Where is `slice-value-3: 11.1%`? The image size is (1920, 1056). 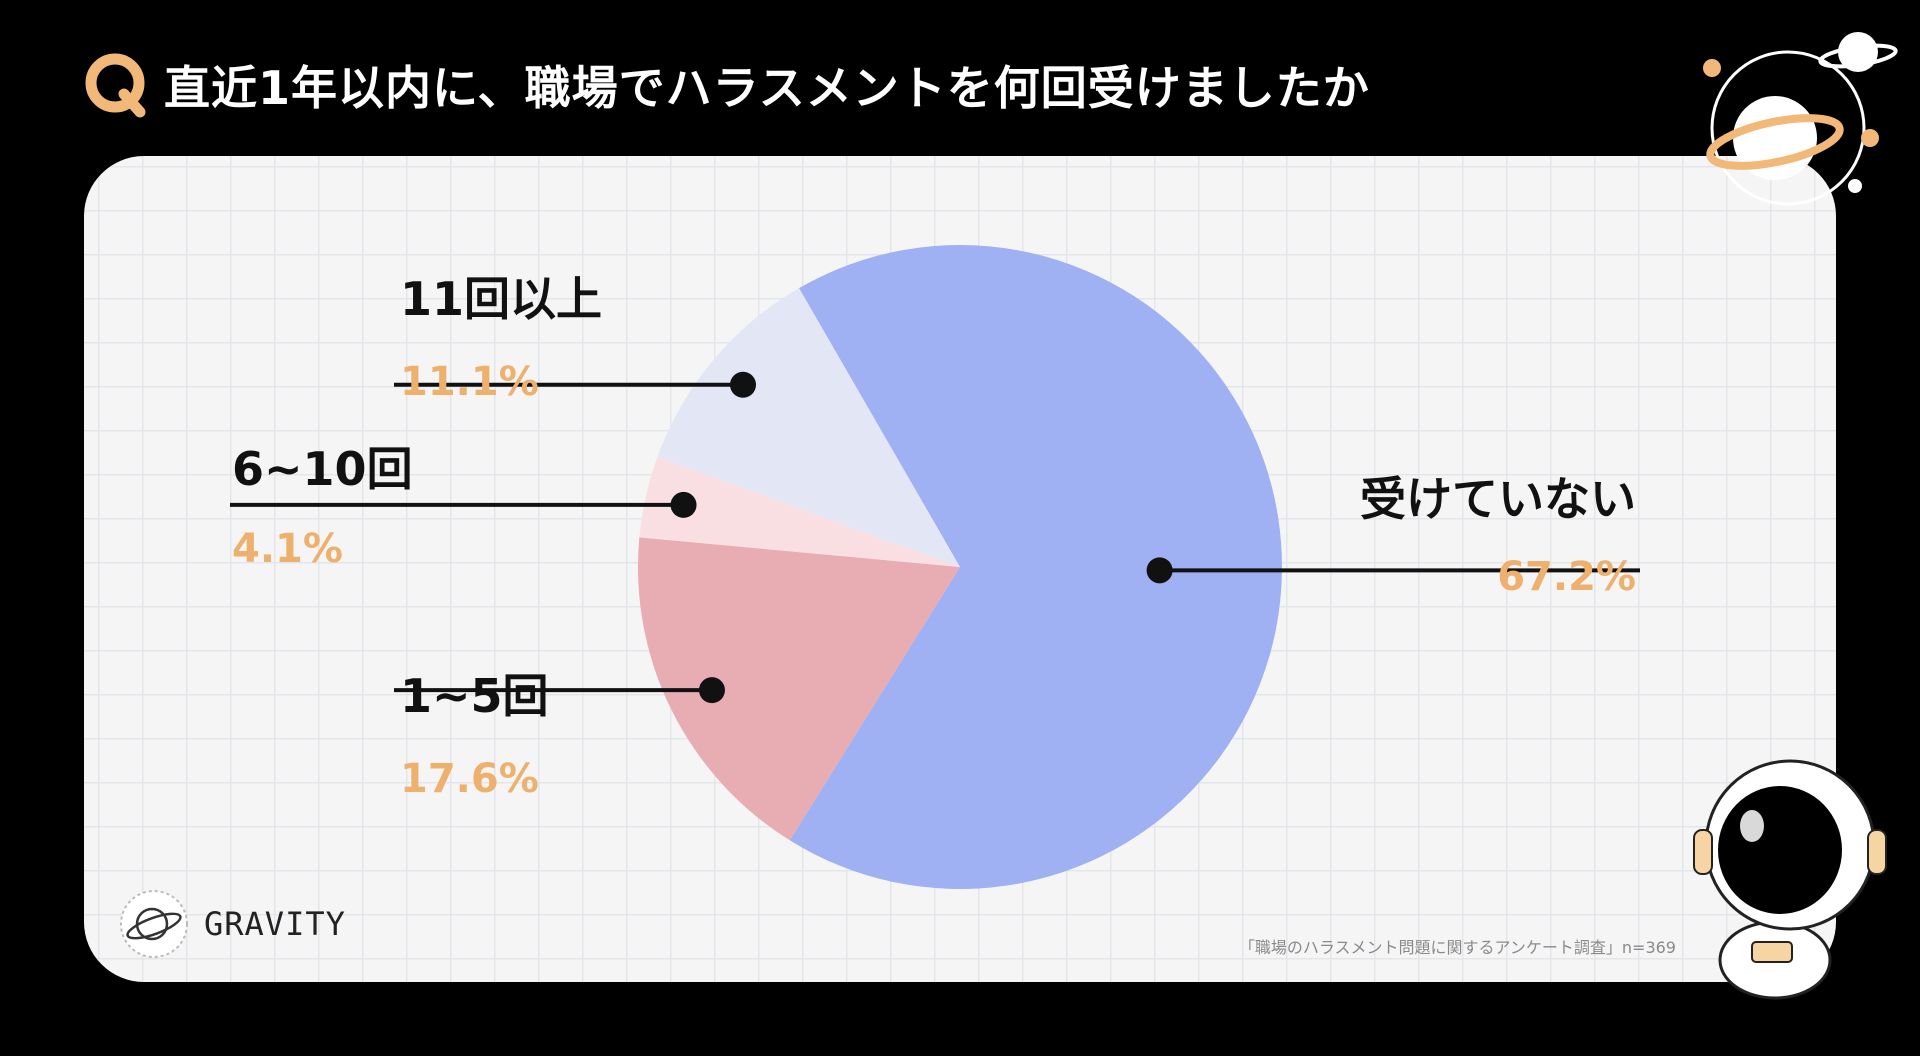
slice-value-3: 11.1% is located at coordinates (469, 382).